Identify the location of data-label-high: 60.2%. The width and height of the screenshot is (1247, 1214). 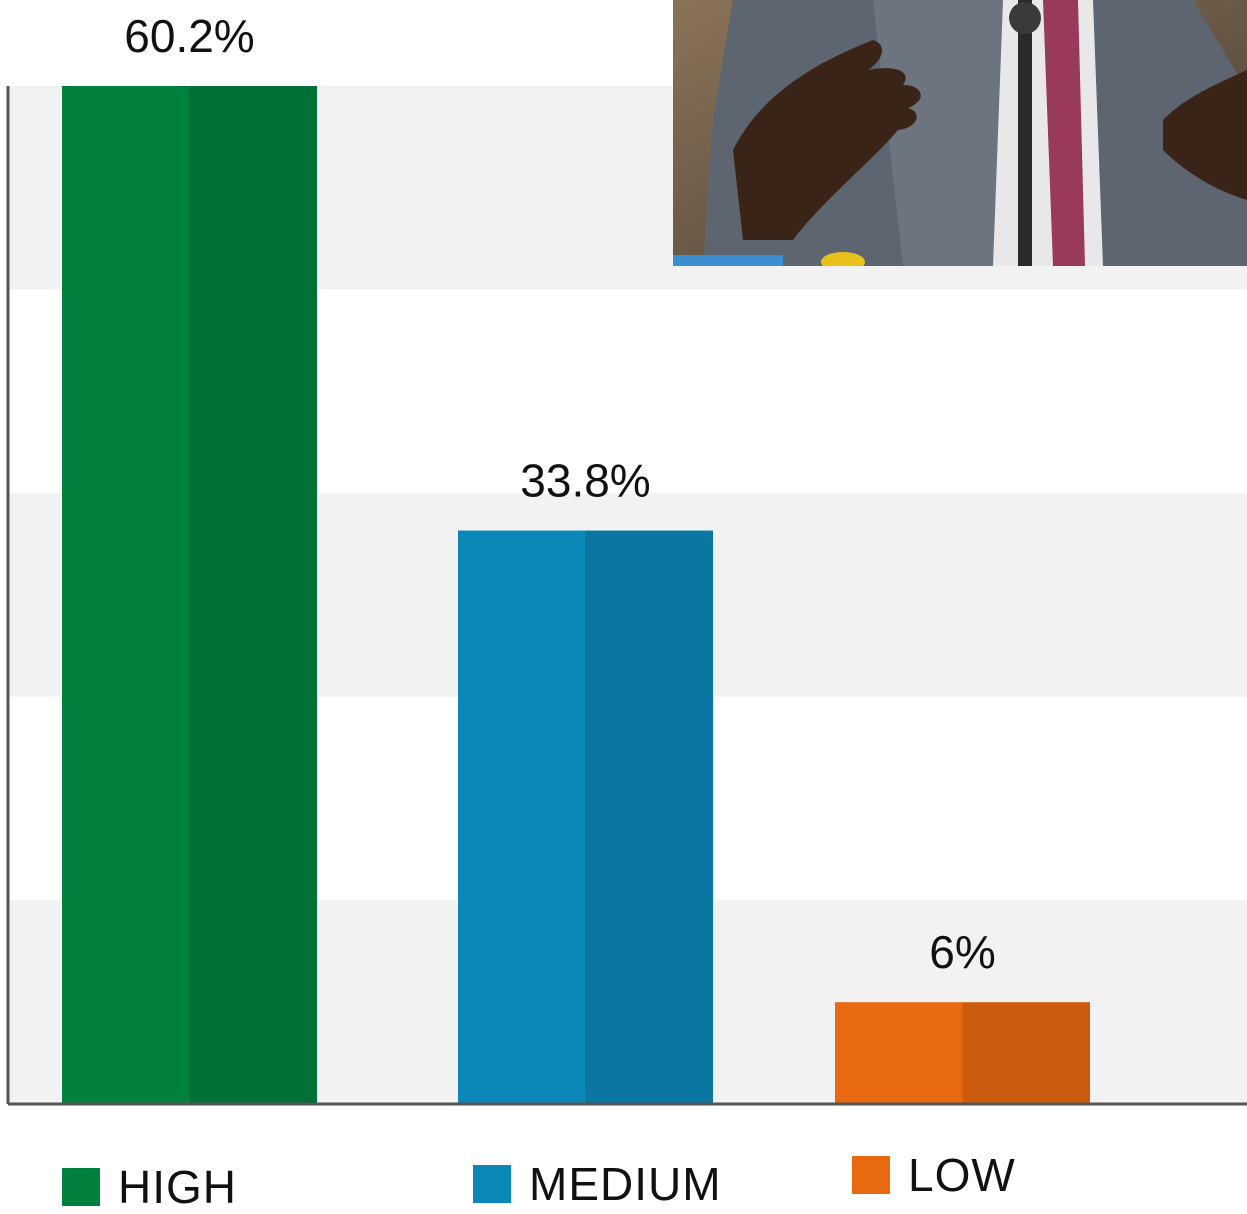
(189, 36).